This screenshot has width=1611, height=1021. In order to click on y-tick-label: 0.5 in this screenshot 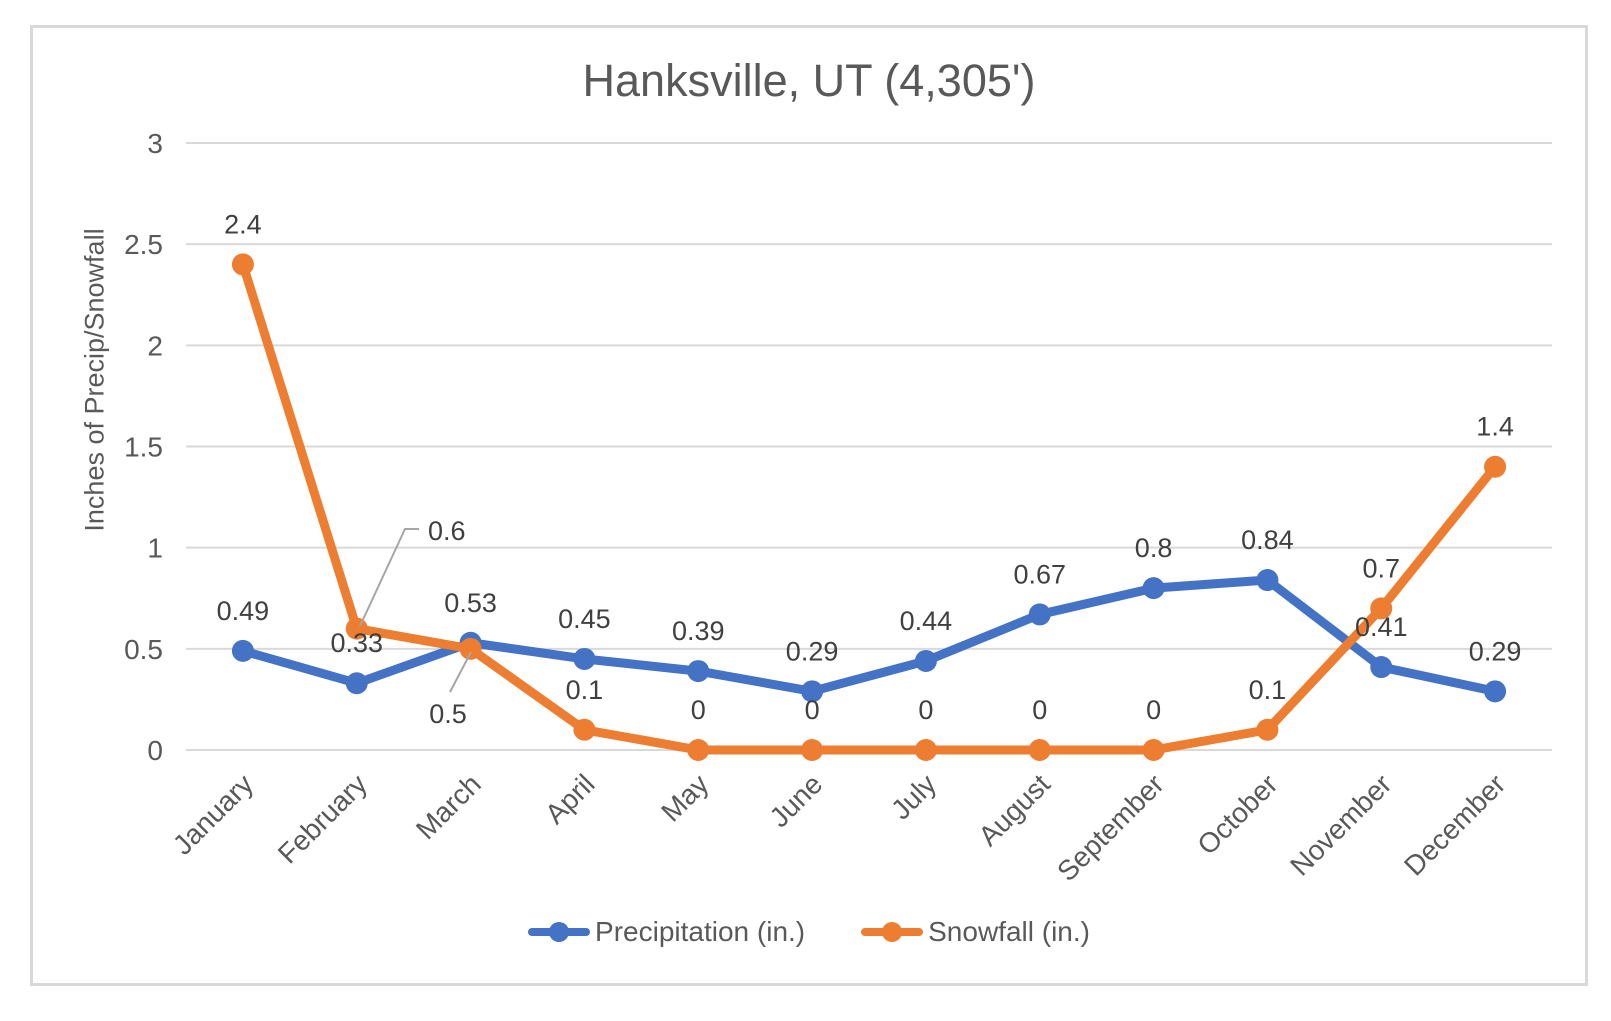, I will do `click(143, 649)`.